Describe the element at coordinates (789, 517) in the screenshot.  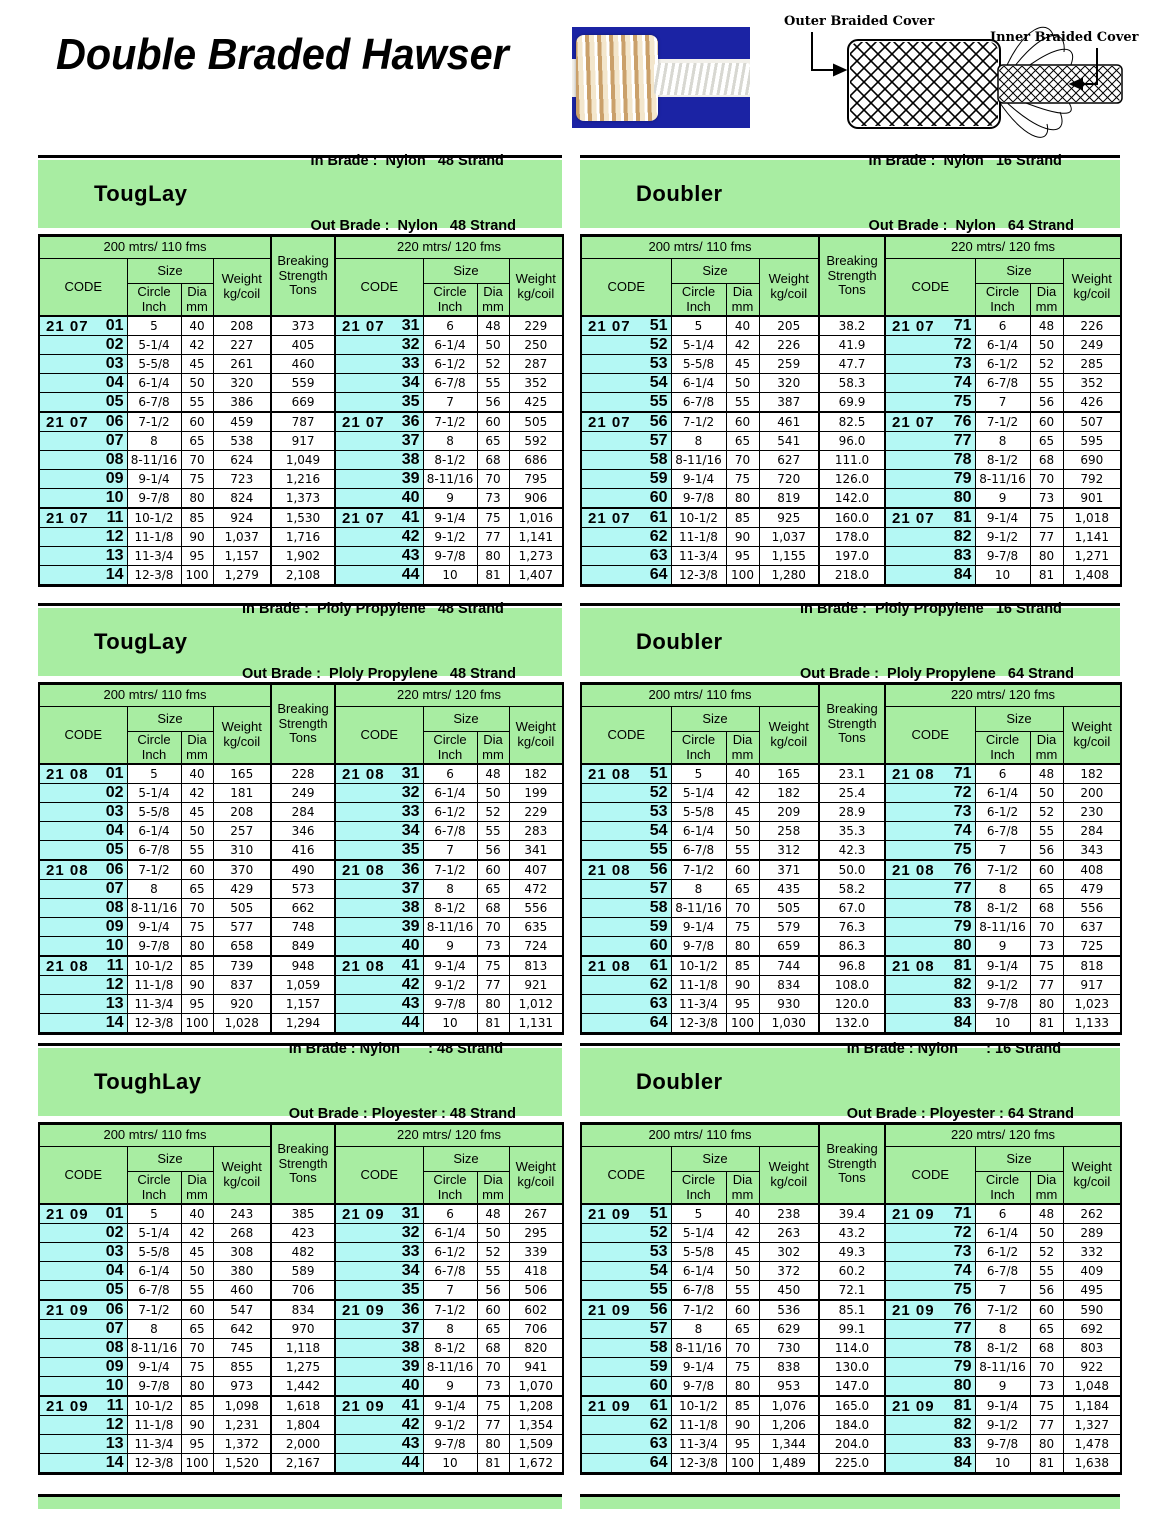
I see `weight-cell: 925` at that location.